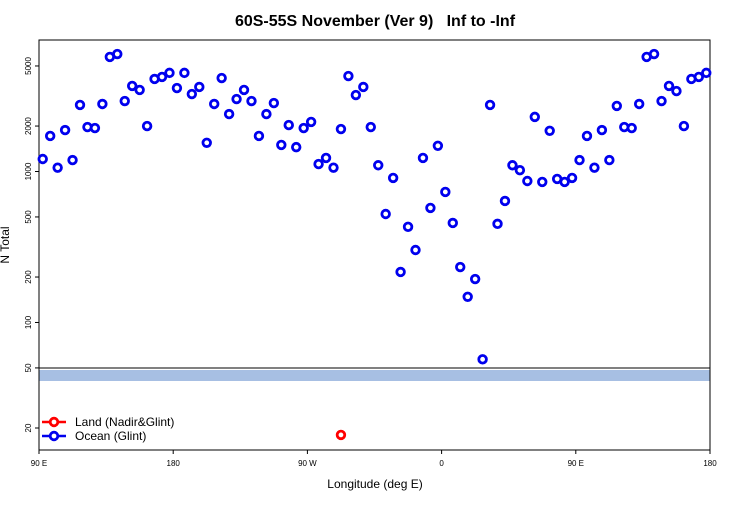 Image resolution: width=750 pixels, height=505 pixels. I want to click on x-tick-label: 180, so click(710, 463).